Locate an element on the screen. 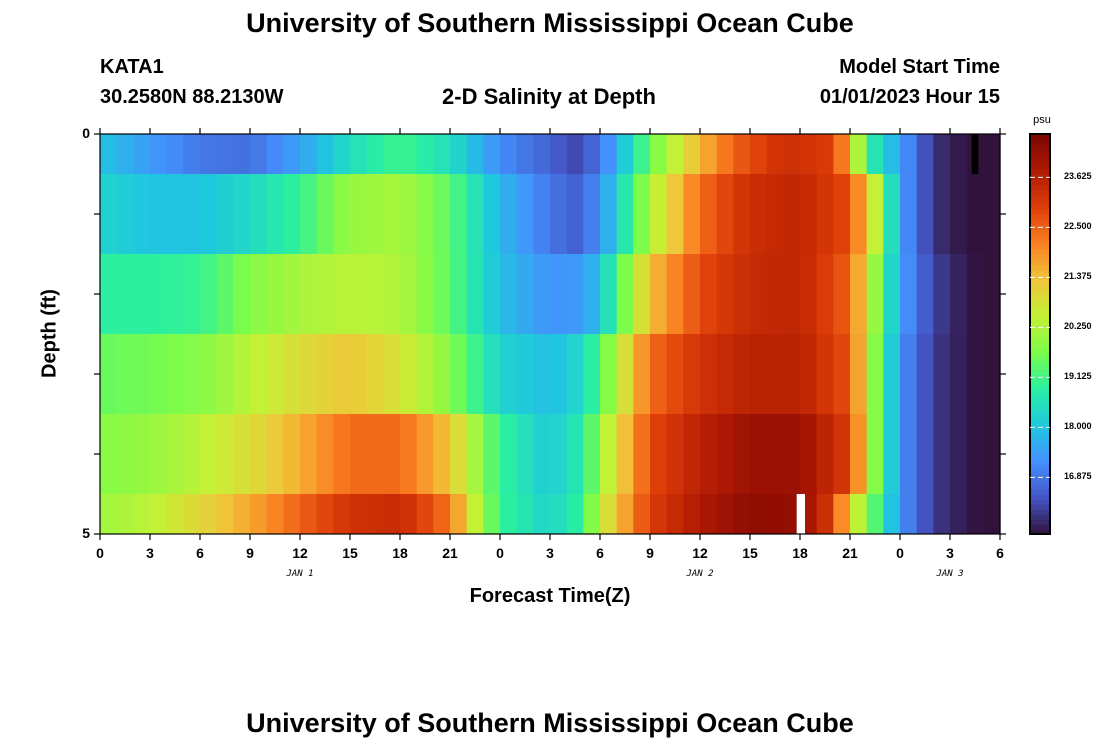 This screenshot has height=750, width=1100. x-tick-label: 3 is located at coordinates (150, 553).